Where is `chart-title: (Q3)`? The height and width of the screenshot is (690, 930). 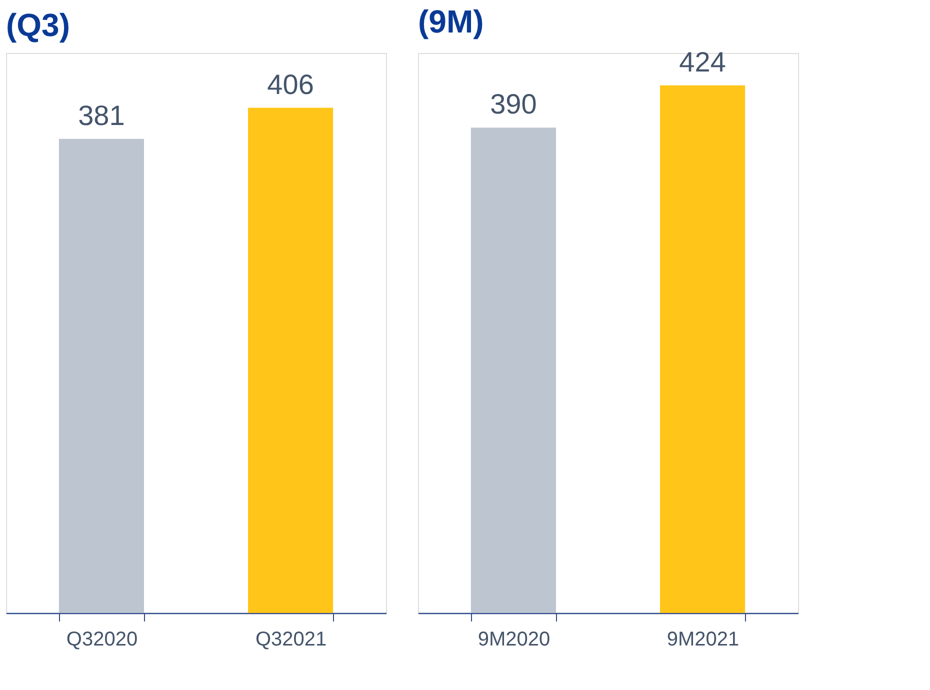 chart-title: (Q3) is located at coordinates (38, 25).